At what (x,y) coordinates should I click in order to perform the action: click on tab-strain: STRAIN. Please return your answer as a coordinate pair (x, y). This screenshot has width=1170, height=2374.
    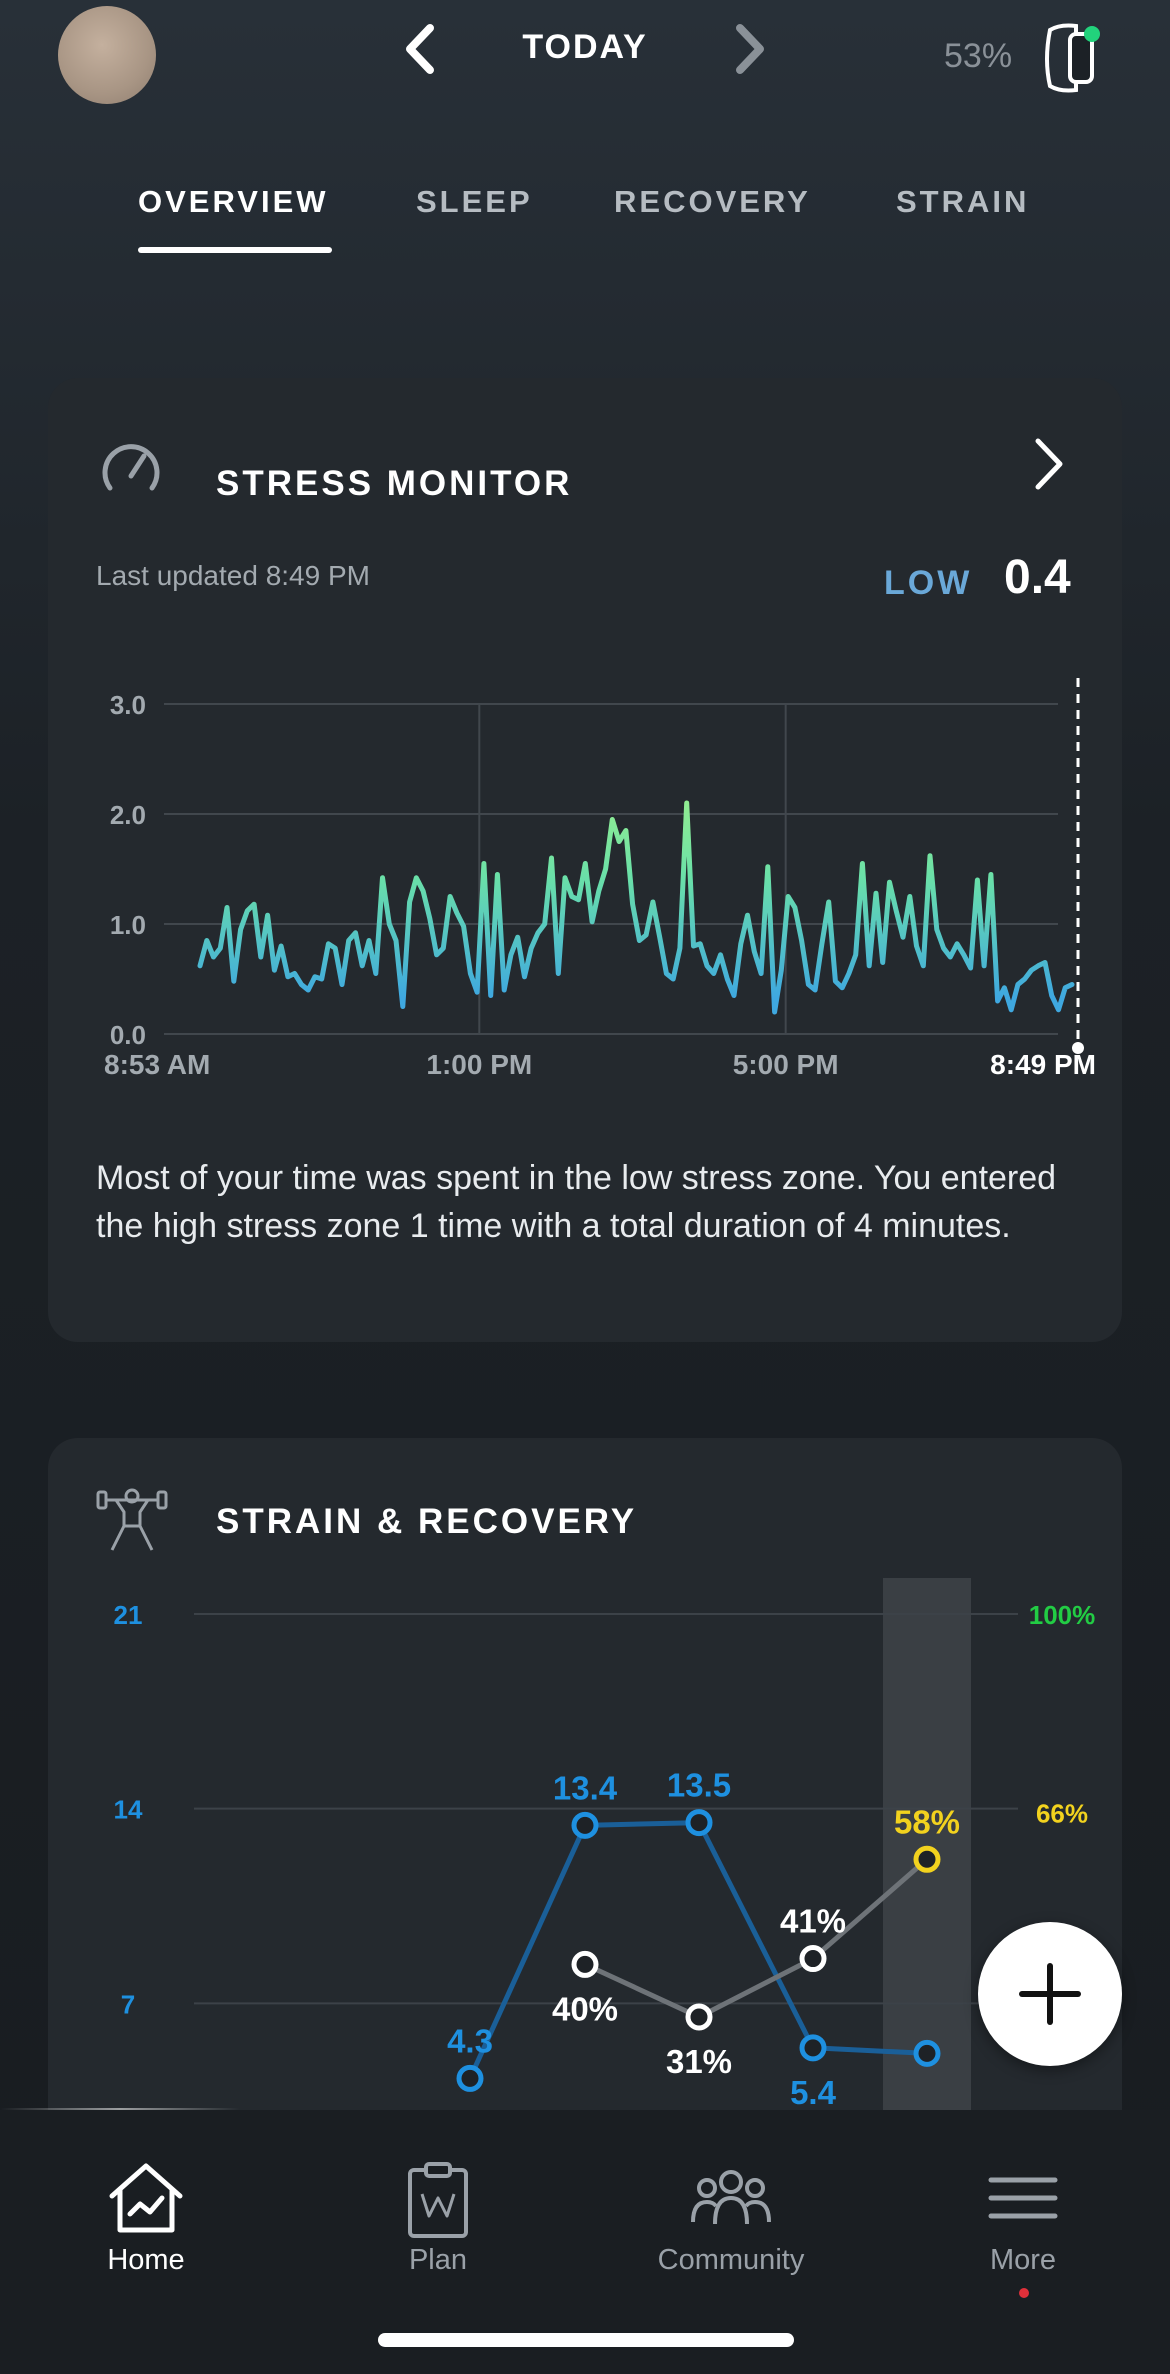
    Looking at the image, I should click on (963, 201).